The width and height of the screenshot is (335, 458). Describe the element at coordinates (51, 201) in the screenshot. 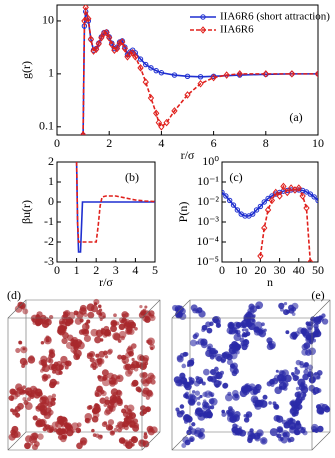

I see `y-tick-label: 0` at that location.